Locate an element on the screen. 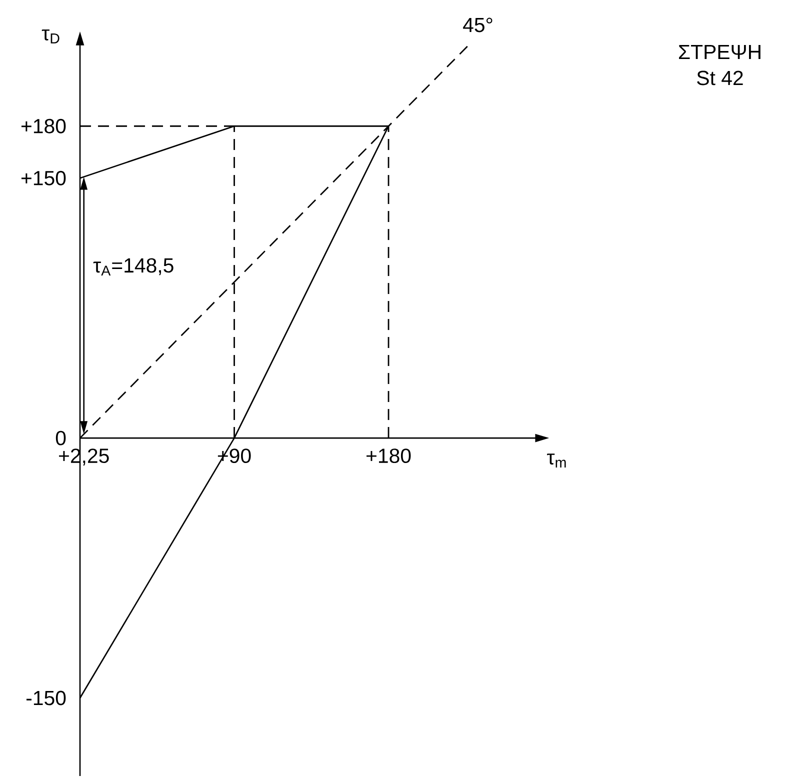 The image size is (786, 778). y-axis-title: τ$_{D}$ is located at coordinates (51, 36).